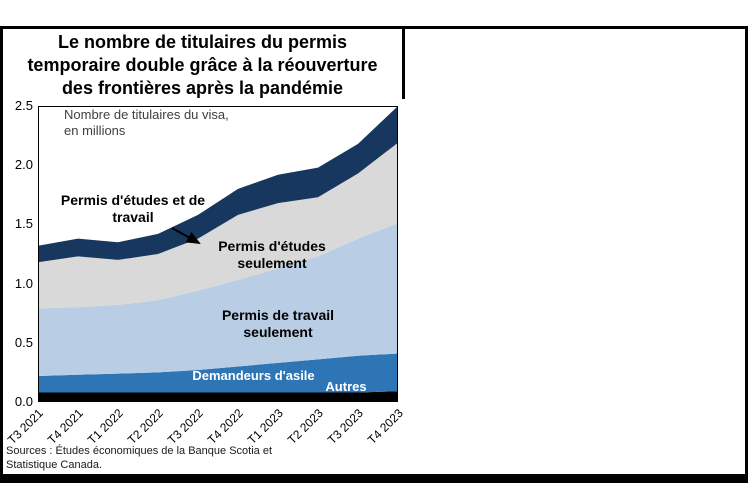 This screenshot has height=483, width=748. Describe the element at coordinates (23, 105) in the screenshot. I see `y-tick-label: 2.5` at that location.